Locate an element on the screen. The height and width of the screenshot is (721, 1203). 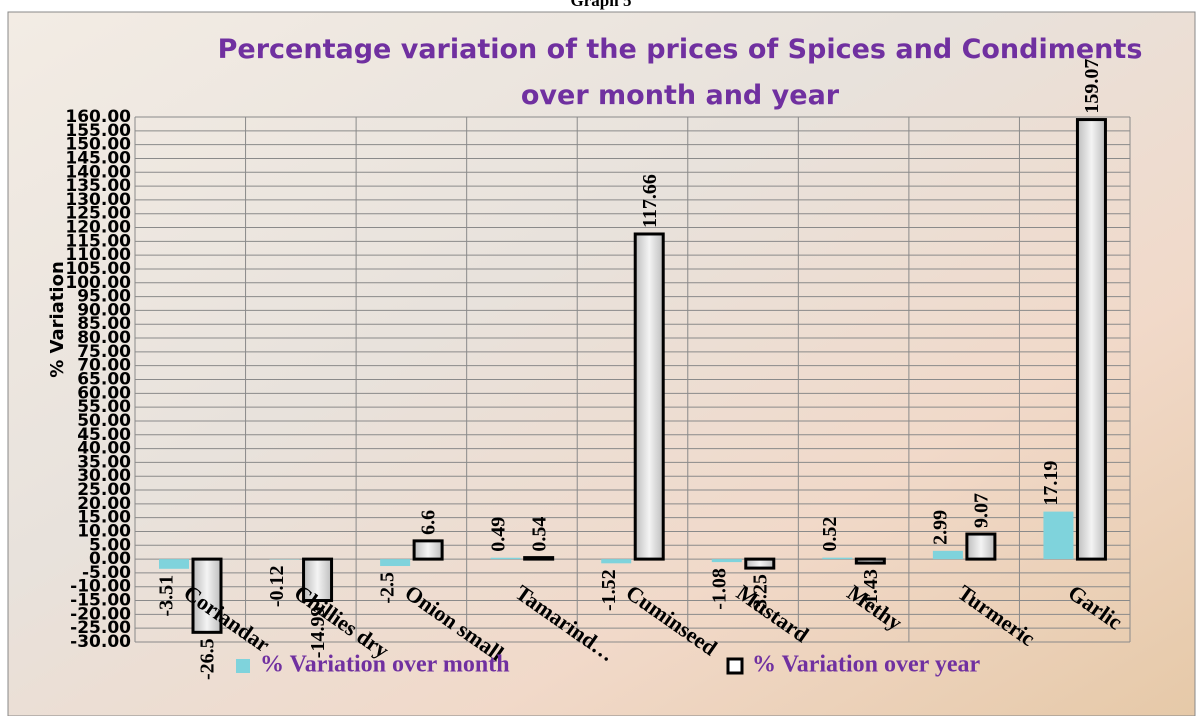
data-label: 2.99 is located at coordinates (940, 527).